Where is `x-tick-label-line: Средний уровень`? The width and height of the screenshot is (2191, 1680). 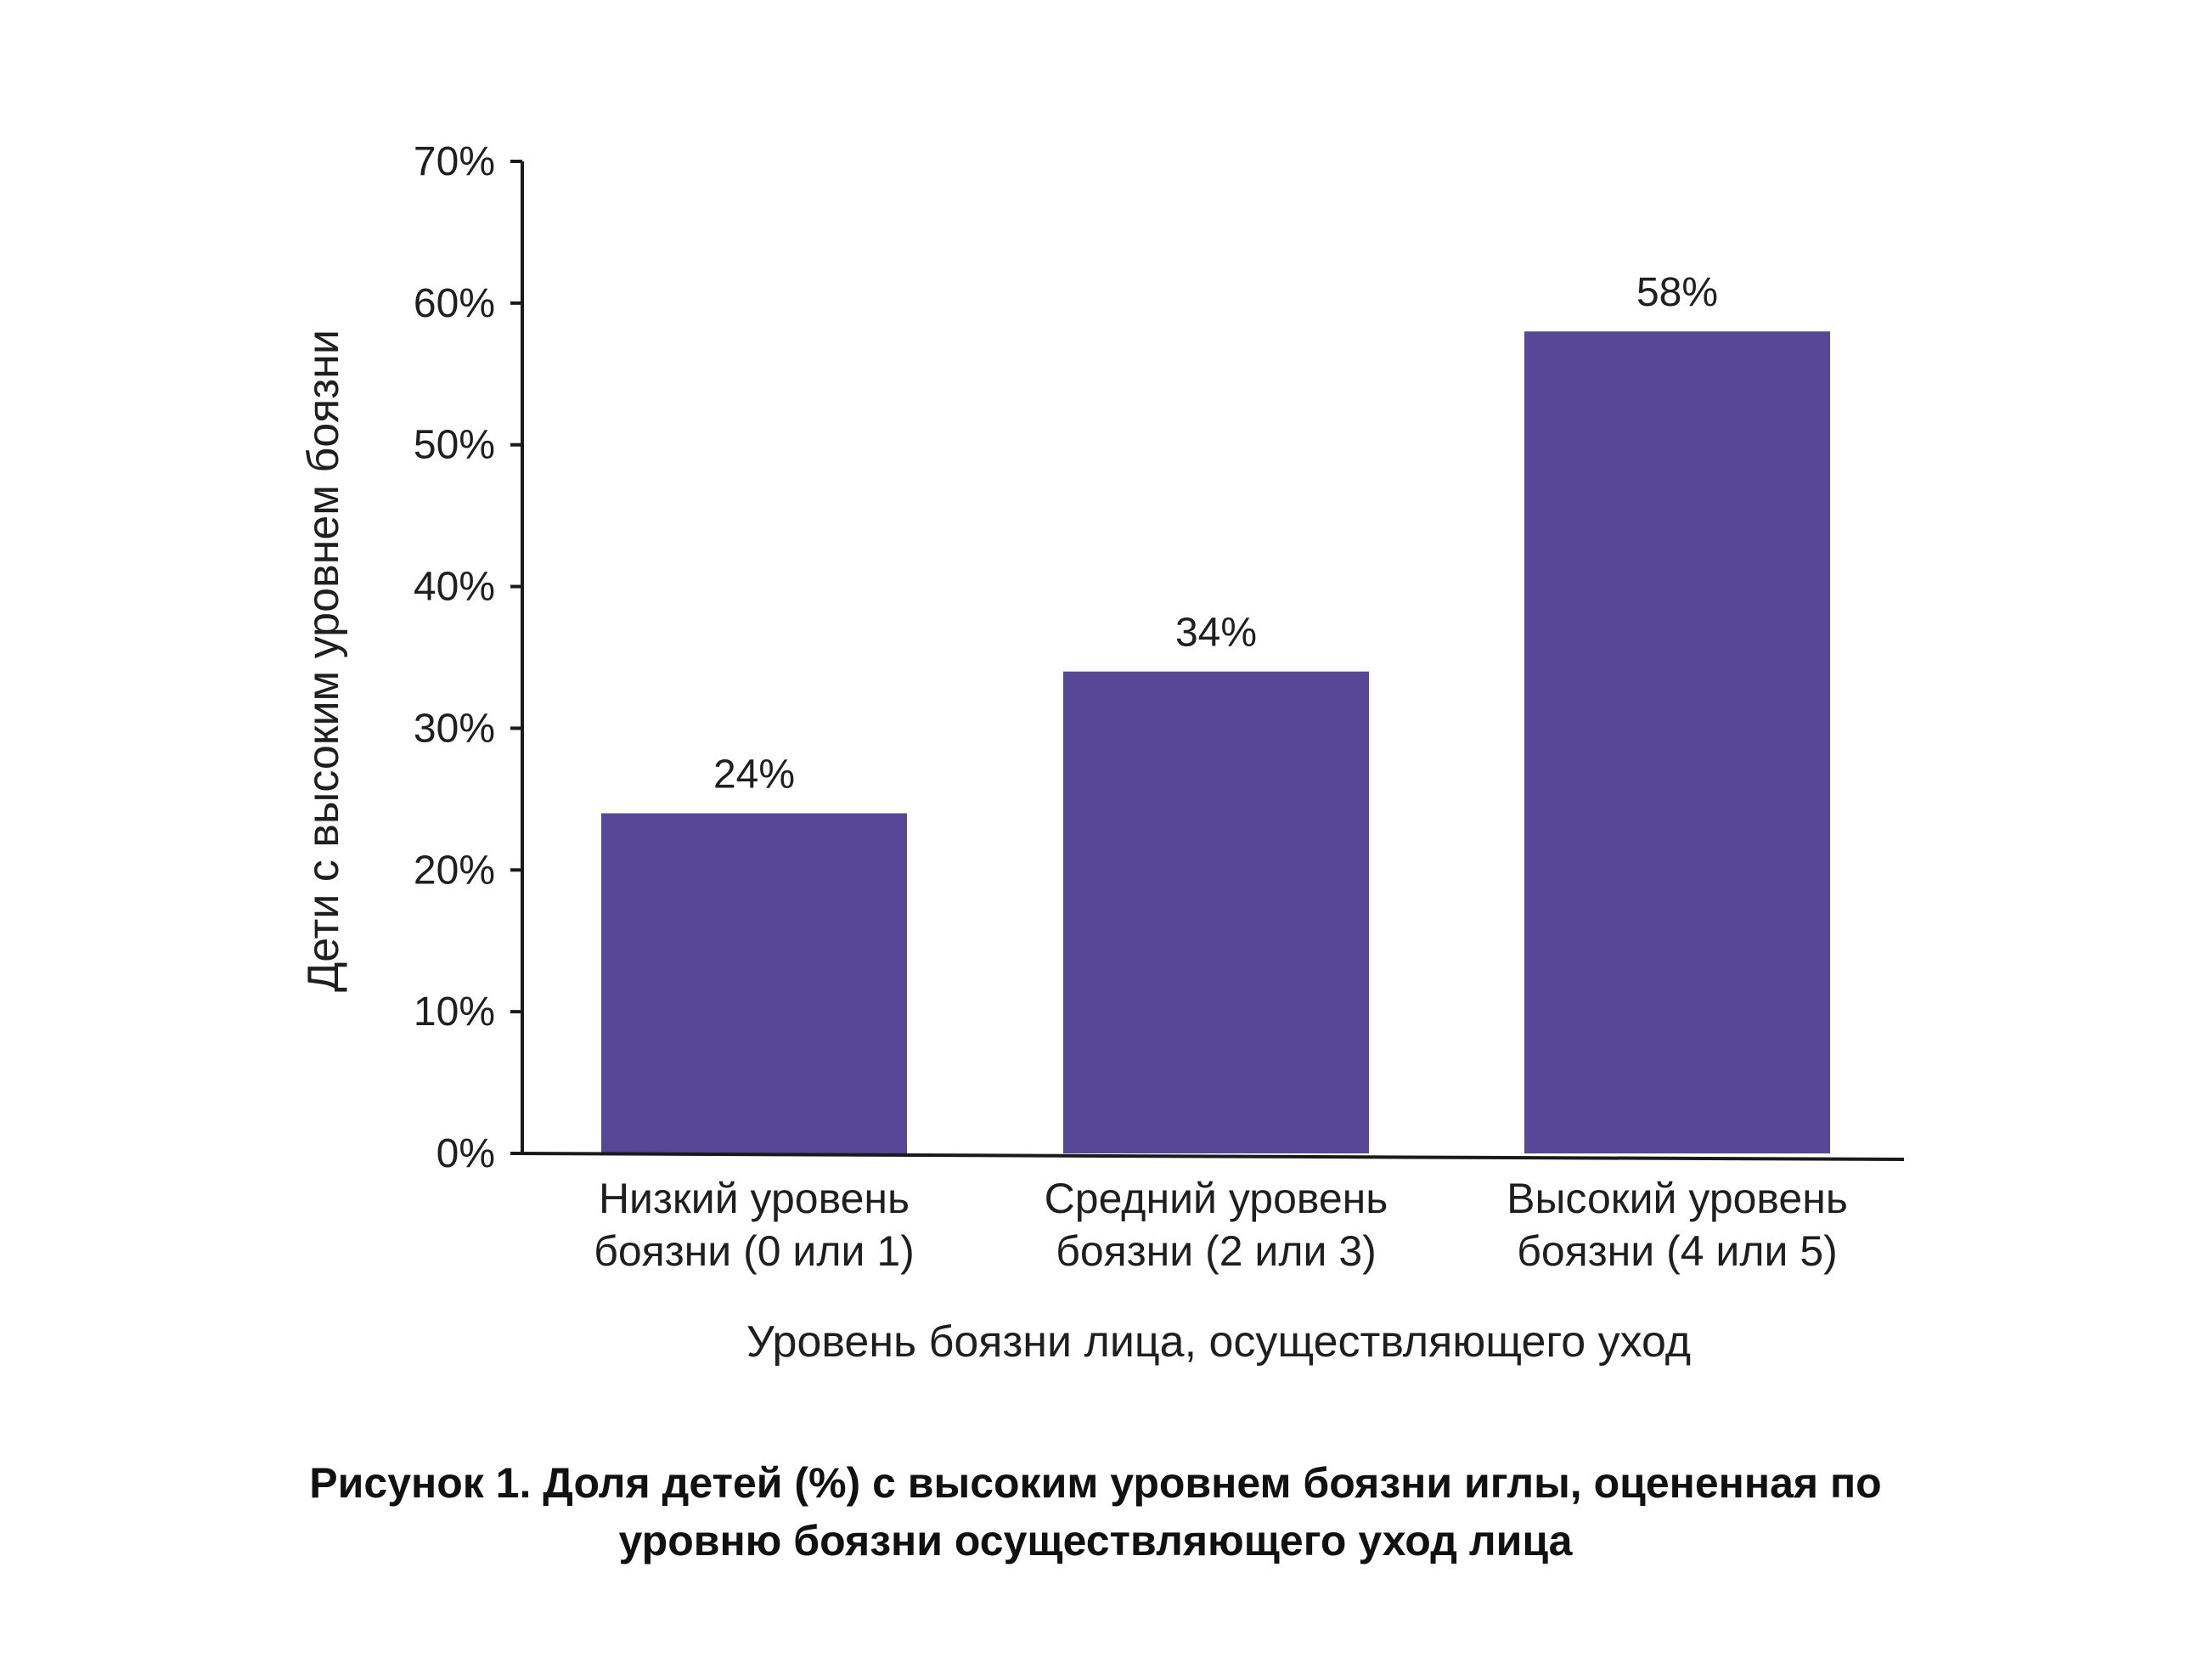
x-tick-label-line: Средний уровень is located at coordinates (1216, 1198).